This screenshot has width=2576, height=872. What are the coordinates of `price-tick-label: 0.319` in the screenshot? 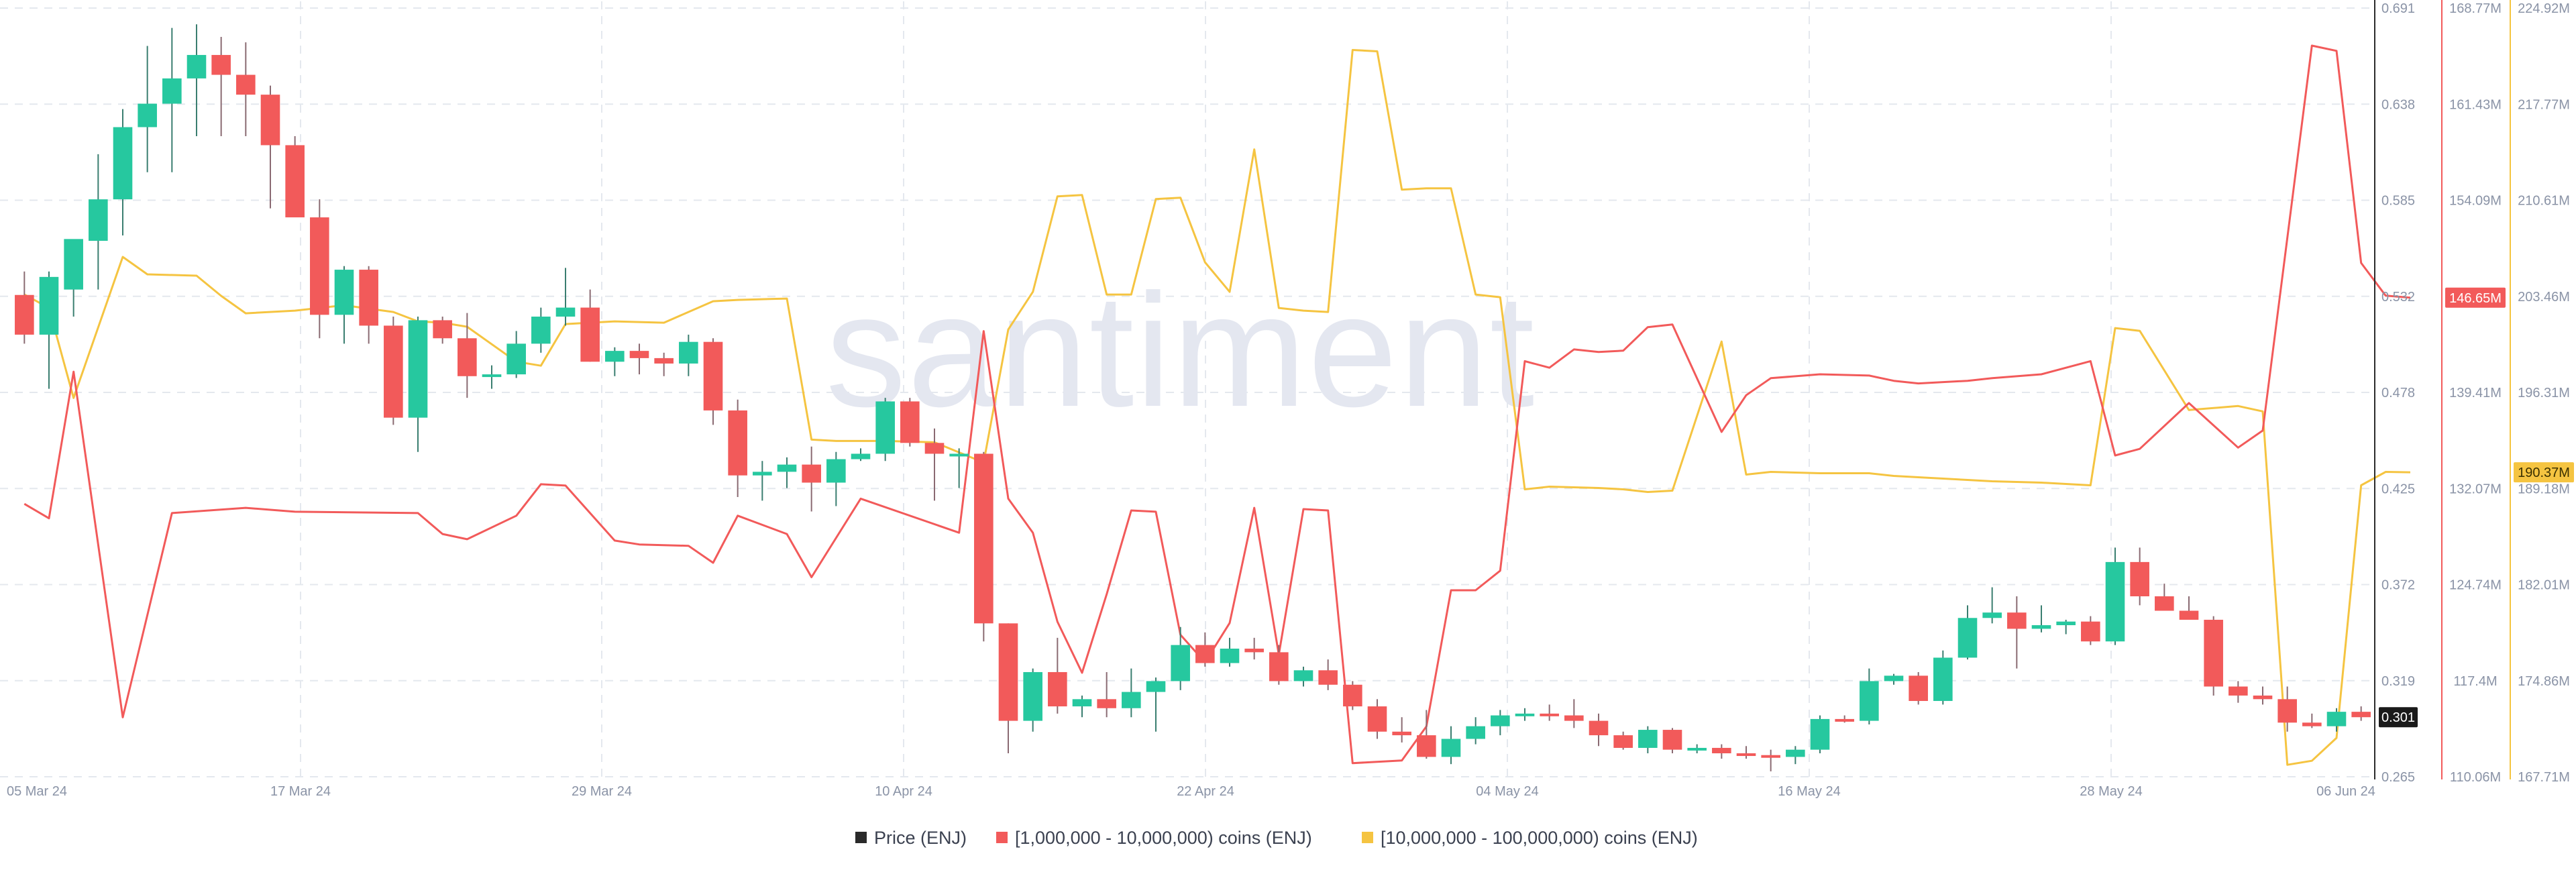 It's located at (2398, 681).